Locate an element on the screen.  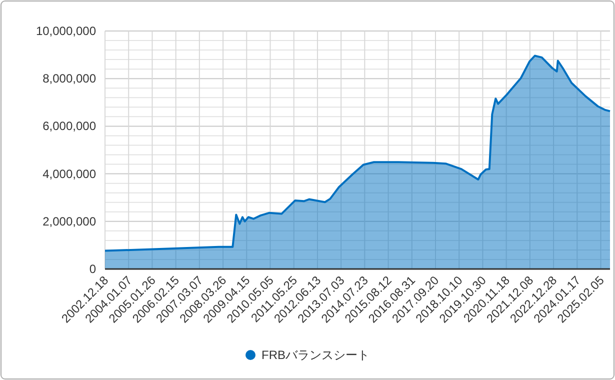
y-tick-label: 6,000,000 is located at coordinates (69, 126).